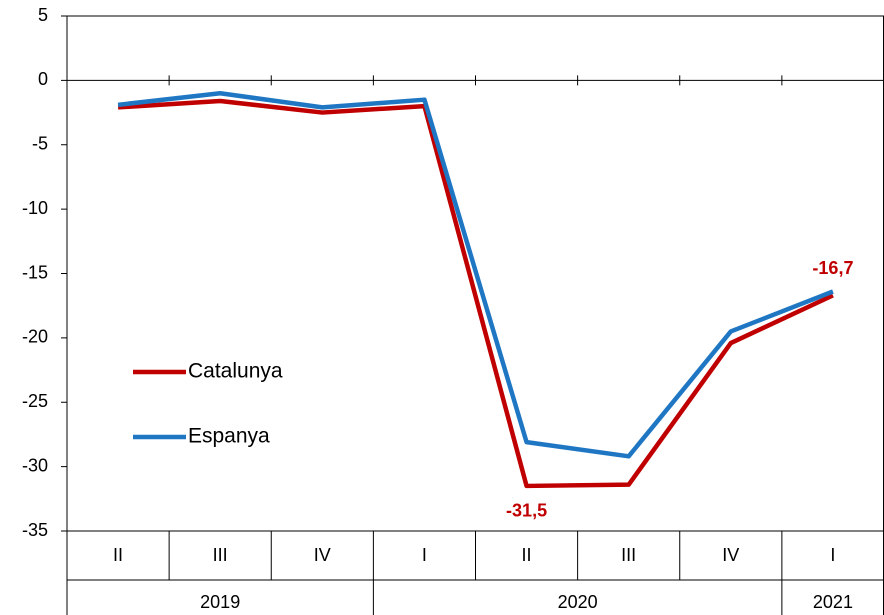  Describe the element at coordinates (35, 208) in the screenshot. I see `y-tick-label: -10` at that location.